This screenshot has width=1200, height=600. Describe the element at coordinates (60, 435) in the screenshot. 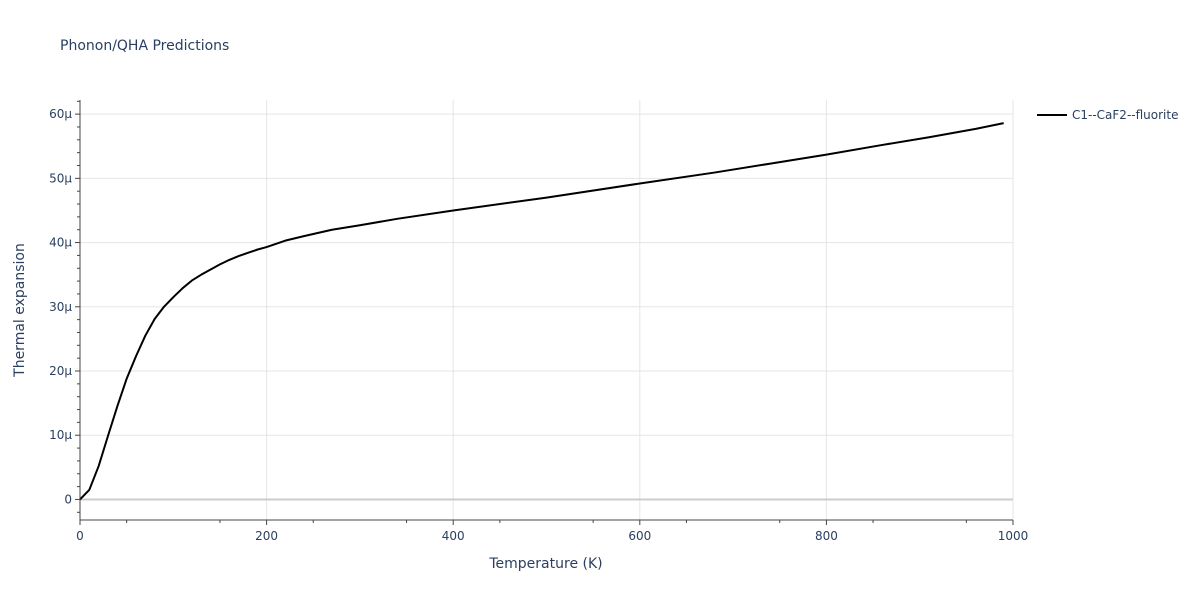

I see `y-tick-label: 10µ` at that location.